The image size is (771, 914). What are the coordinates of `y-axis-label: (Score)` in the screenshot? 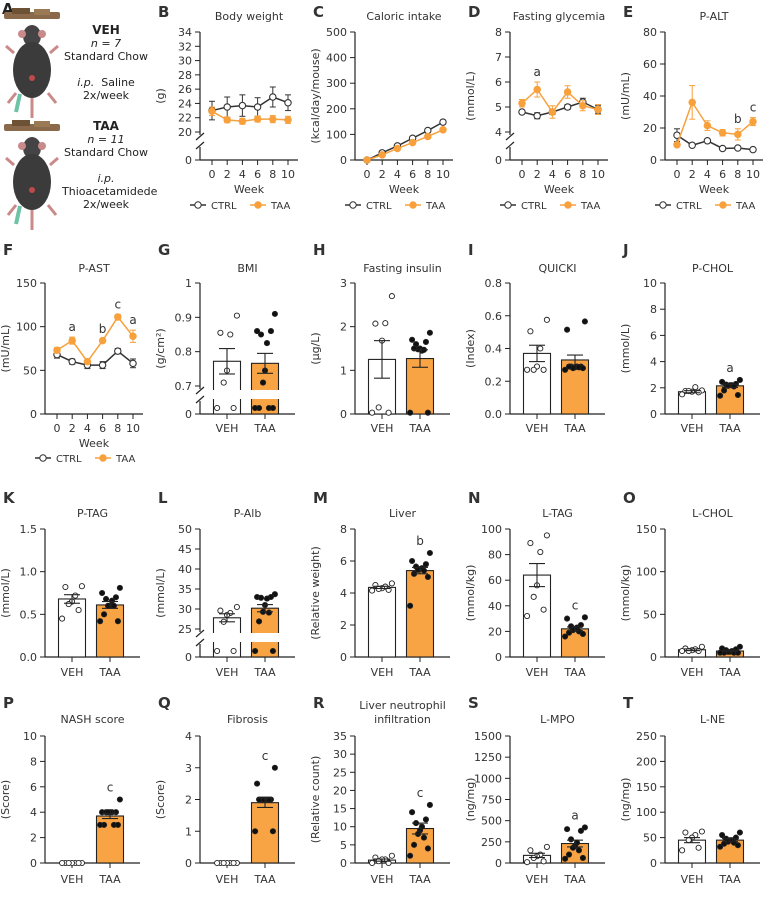 It's located at (6, 799).